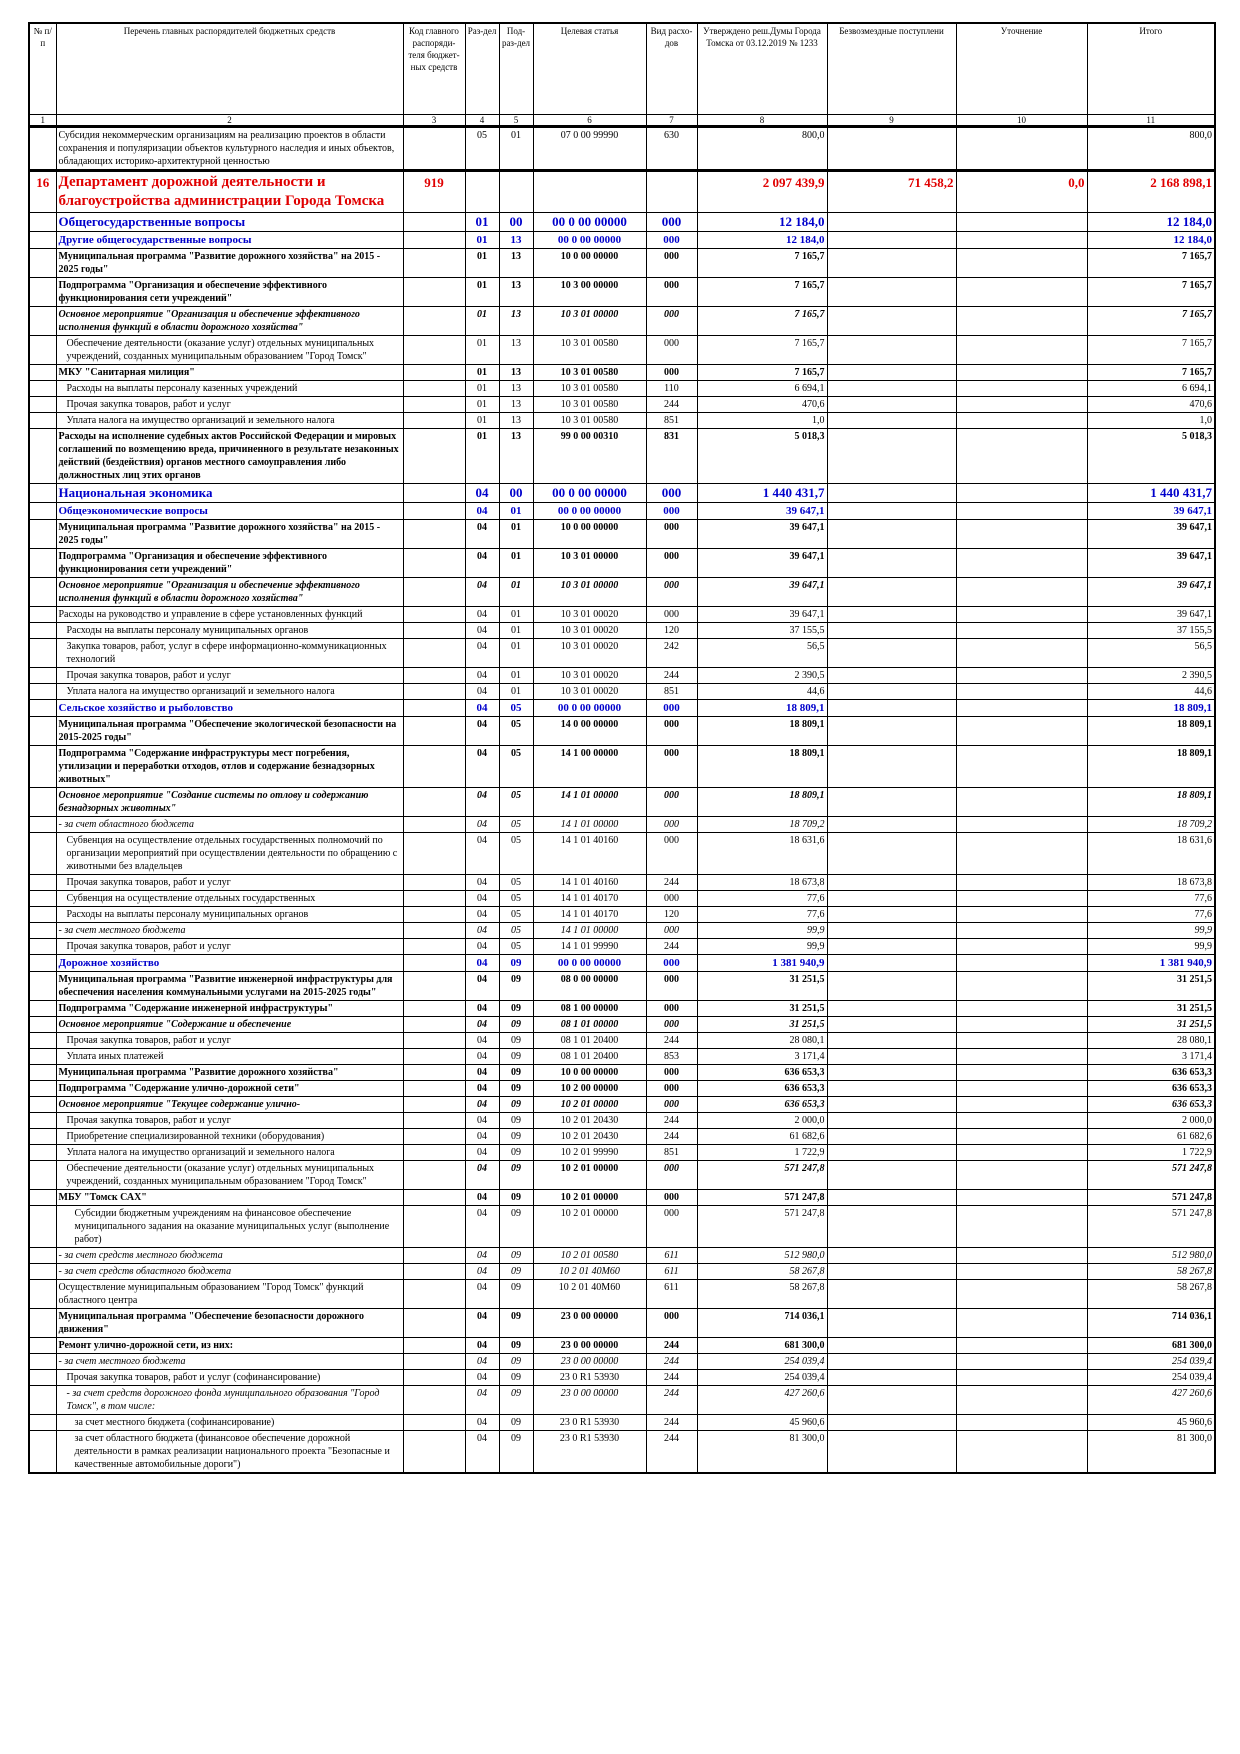 Image resolution: width=1240 pixels, height=1754 pixels. Describe the element at coordinates (1021, 121) in the screenshot. I see `column-number: 10` at that location.